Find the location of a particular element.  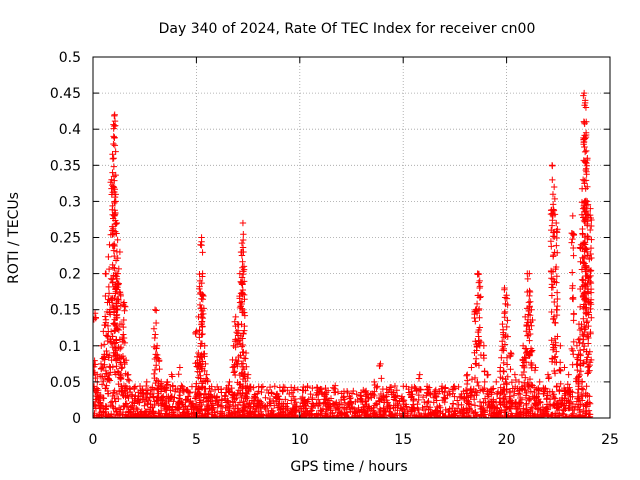

y-tick-label: 0.25 is located at coordinates (65, 239).